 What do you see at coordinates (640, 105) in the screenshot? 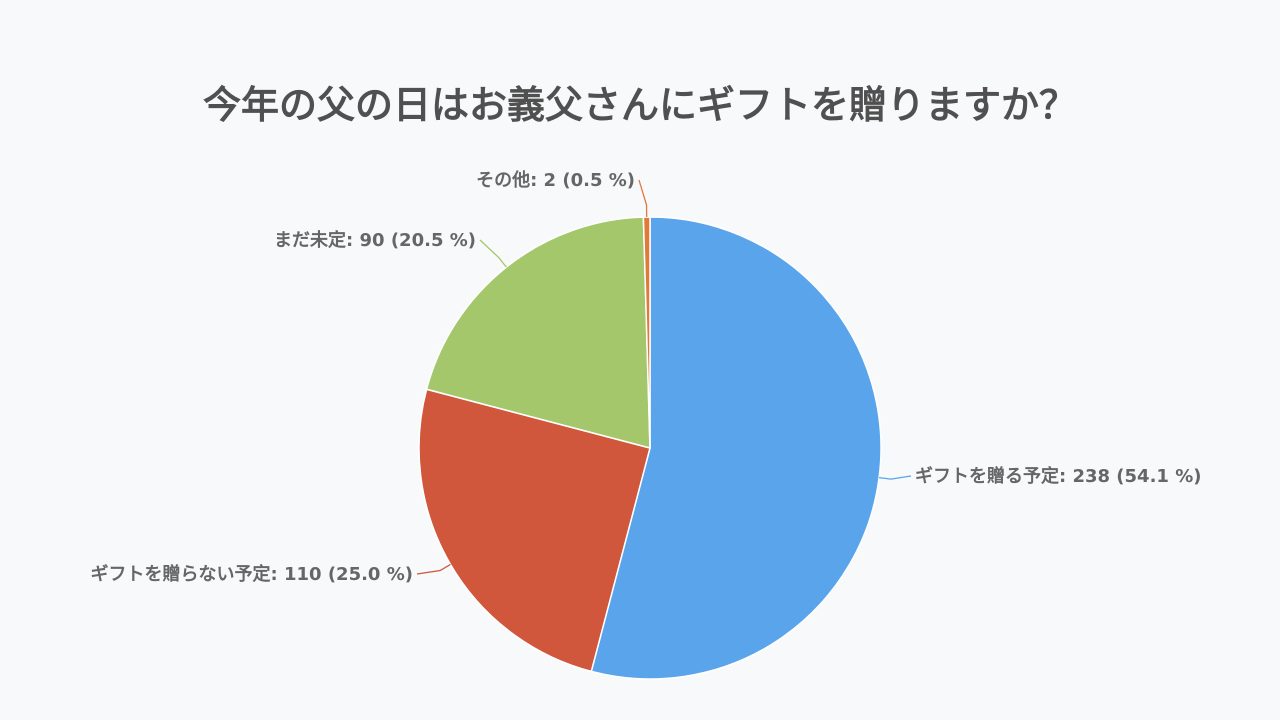
I see `chart-title: 今年の父の日はお義父さんにギフトを贈りますか？` at bounding box center [640, 105].